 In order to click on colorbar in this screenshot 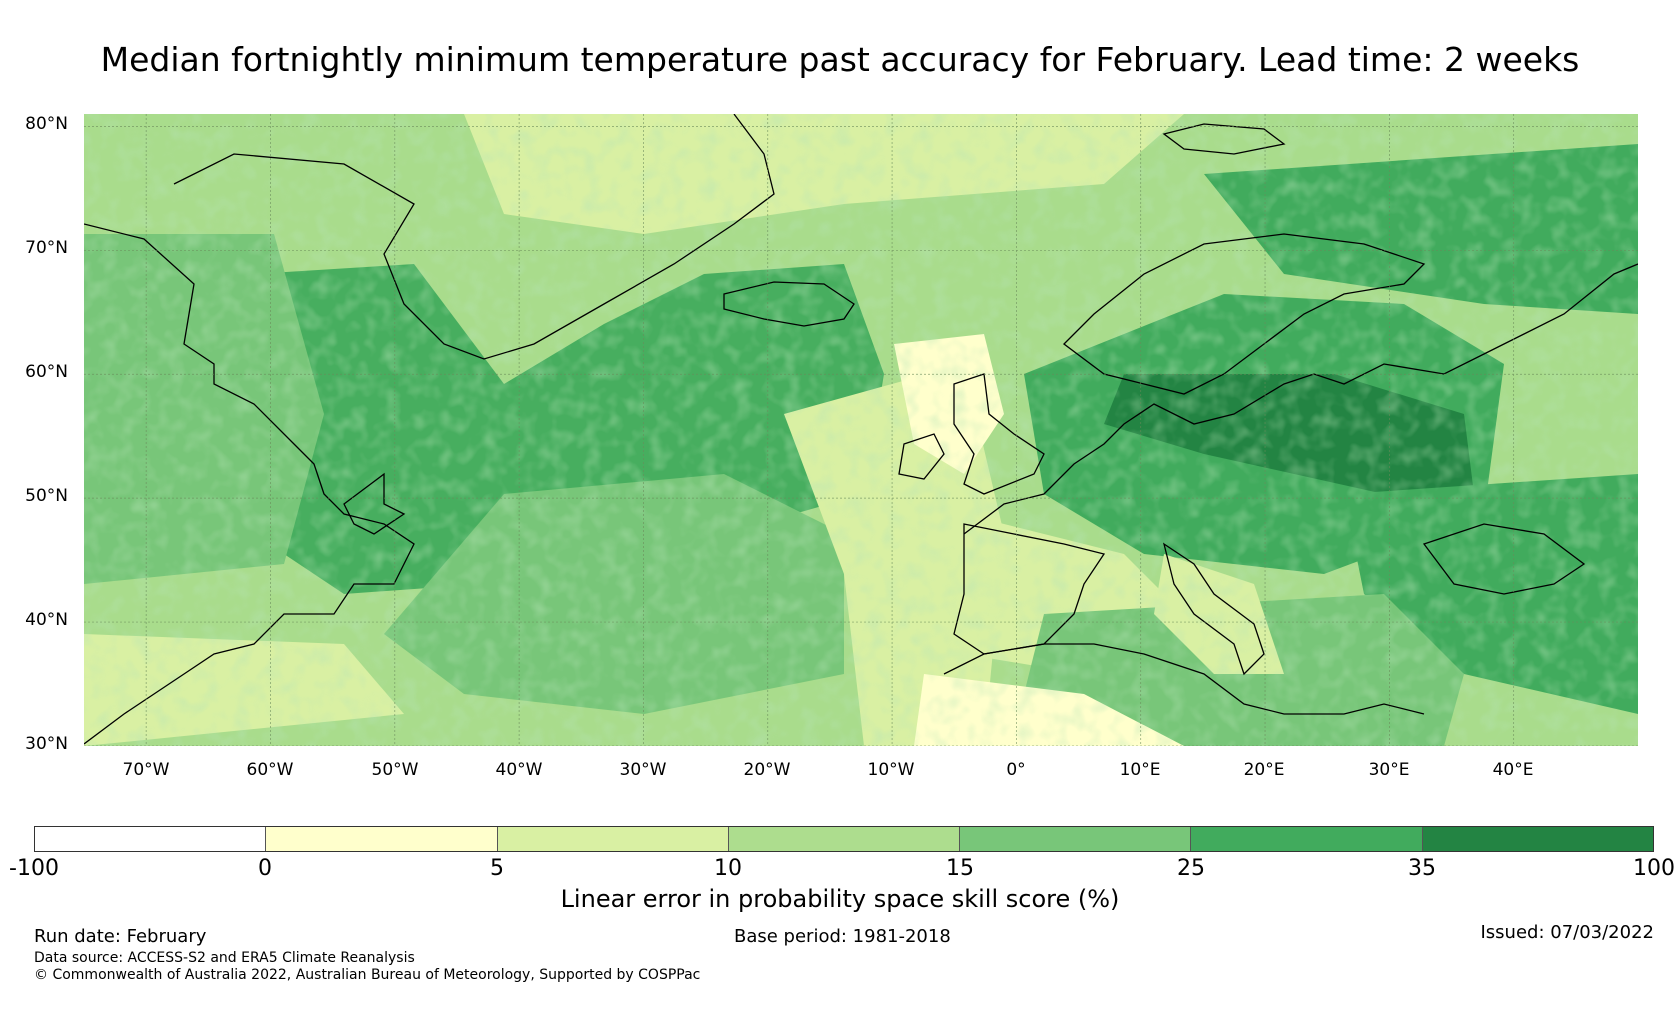, I will do `click(844, 839)`.